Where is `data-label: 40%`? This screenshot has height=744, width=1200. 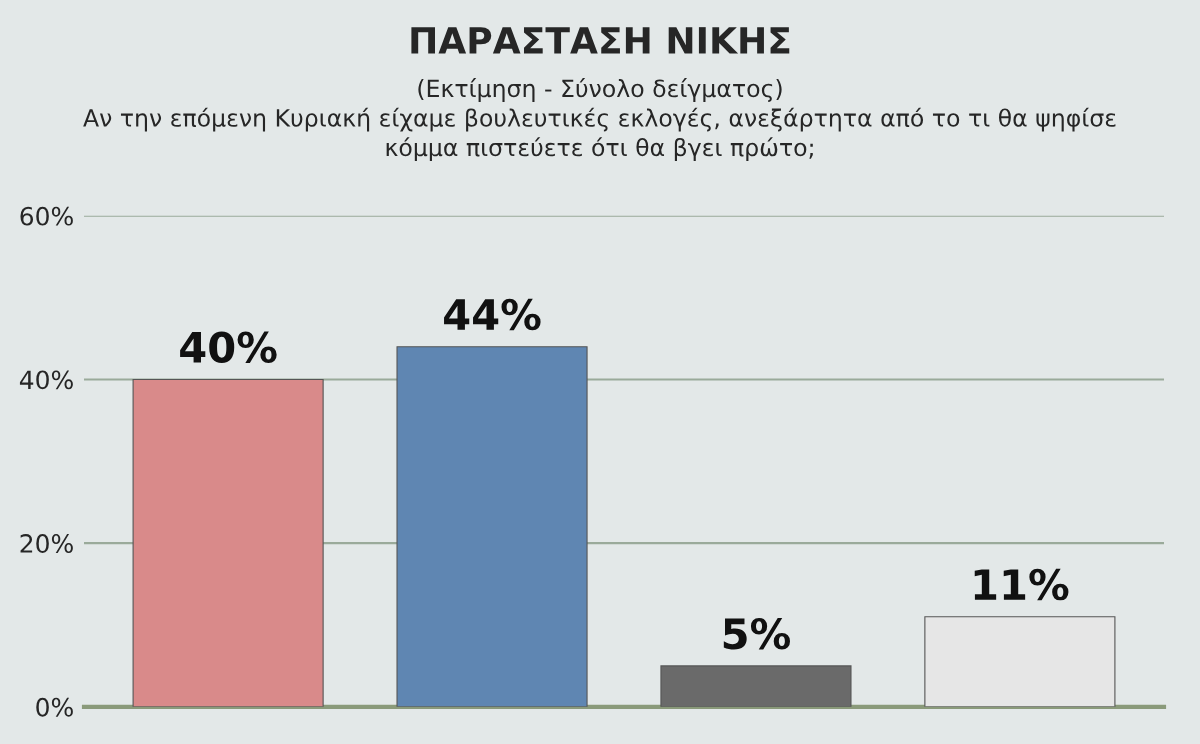
data-label: 40% is located at coordinates (228, 347).